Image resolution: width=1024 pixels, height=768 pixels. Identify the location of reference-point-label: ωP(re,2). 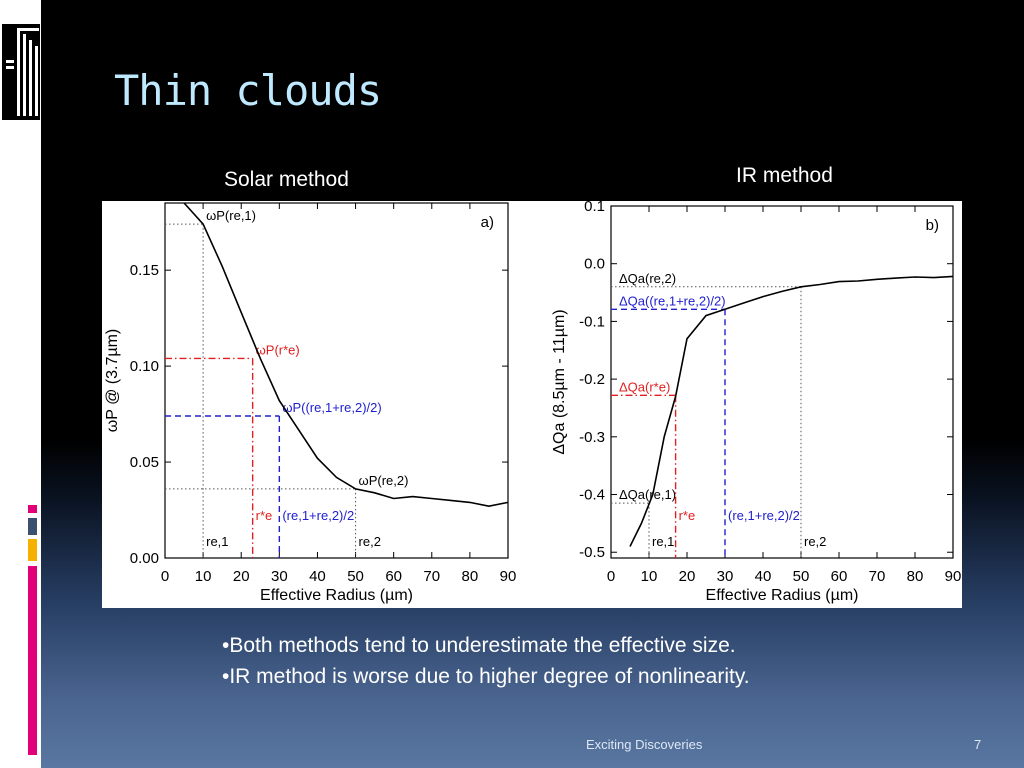
(384, 480).